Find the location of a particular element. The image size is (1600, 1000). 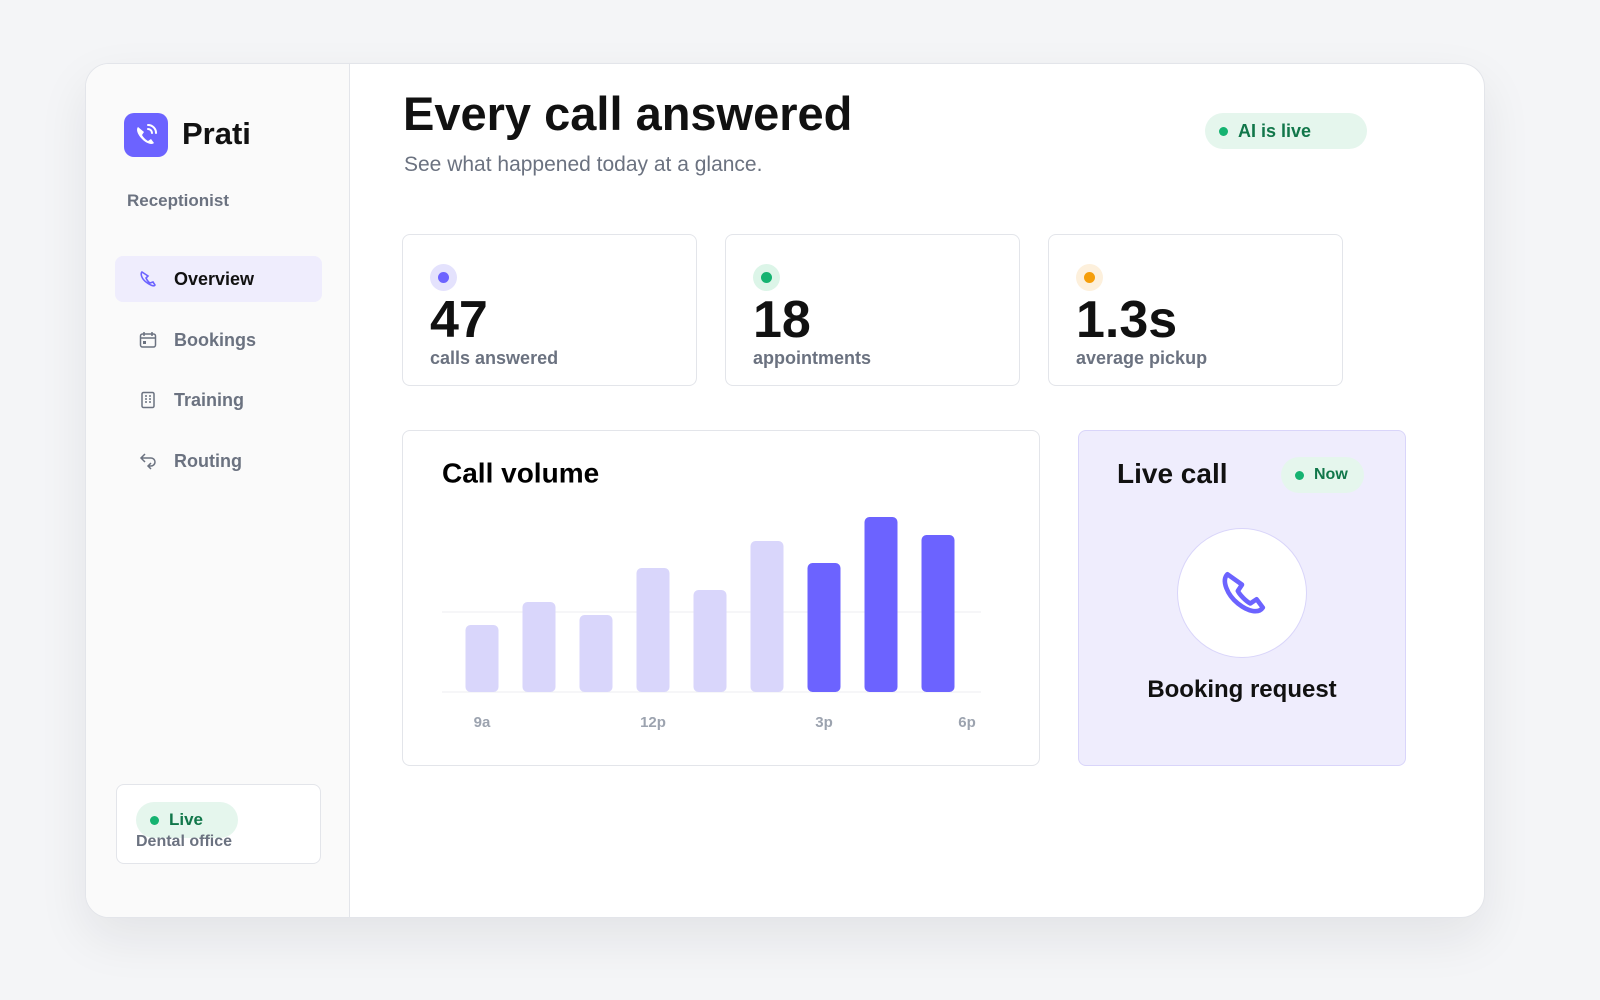

stat-card: 1.3s average pickup is located at coordinates (1195, 310).